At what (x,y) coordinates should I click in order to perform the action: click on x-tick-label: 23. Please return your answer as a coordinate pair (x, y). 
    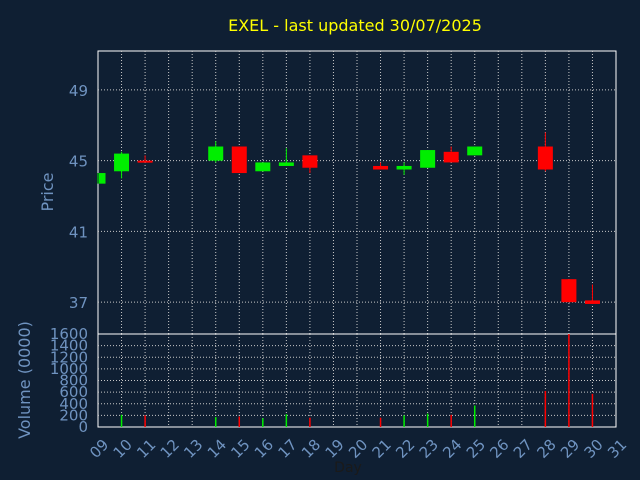
    Looking at the image, I should click on (429, 449).